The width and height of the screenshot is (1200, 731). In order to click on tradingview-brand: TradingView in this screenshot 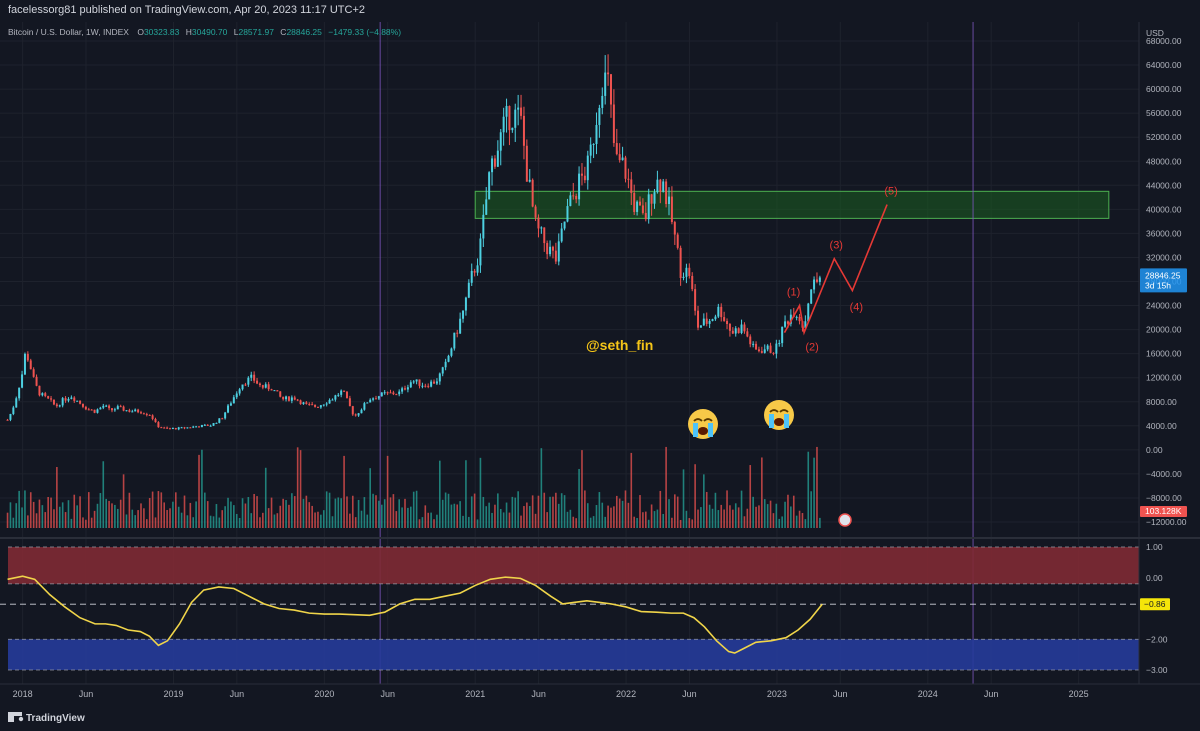, I will do `click(55, 718)`.